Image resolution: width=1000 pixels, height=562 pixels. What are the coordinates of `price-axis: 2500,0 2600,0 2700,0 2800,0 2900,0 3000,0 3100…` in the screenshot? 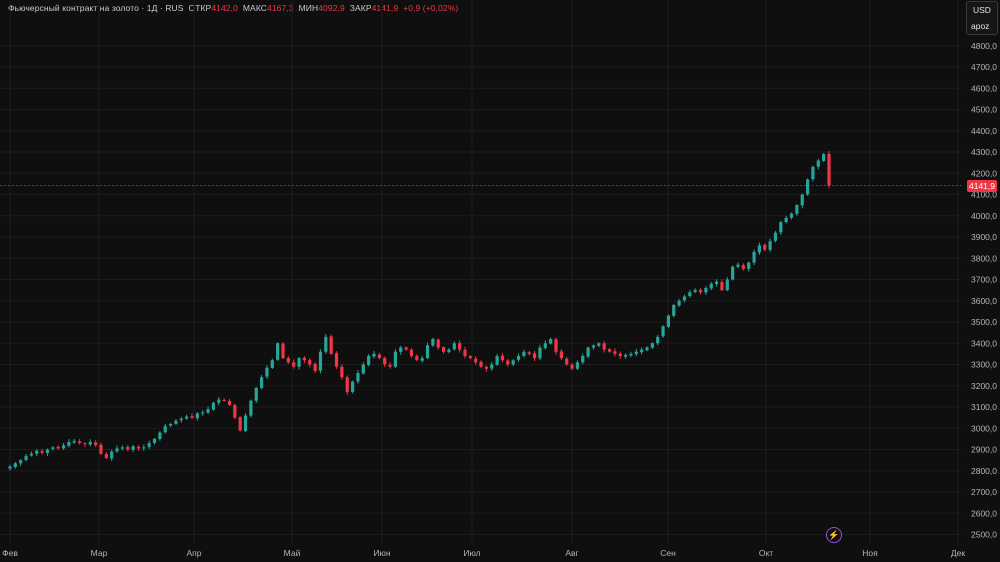 It's located at (984, 290).